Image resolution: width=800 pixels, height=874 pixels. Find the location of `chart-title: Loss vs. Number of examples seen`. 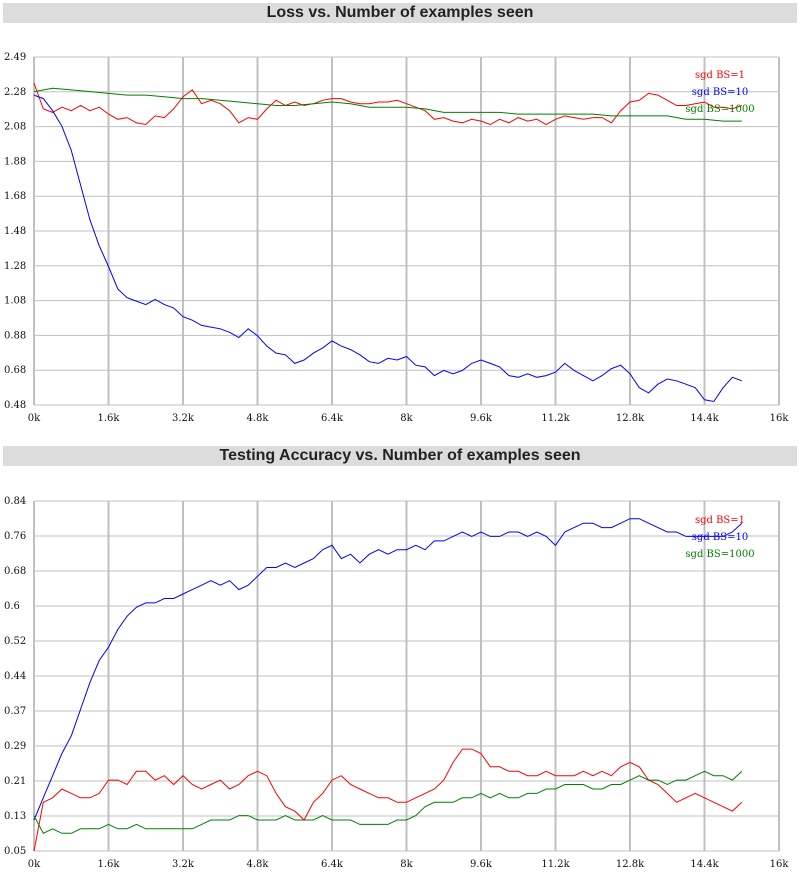

chart-title: Loss vs. Number of examples seen is located at coordinates (400, 13).